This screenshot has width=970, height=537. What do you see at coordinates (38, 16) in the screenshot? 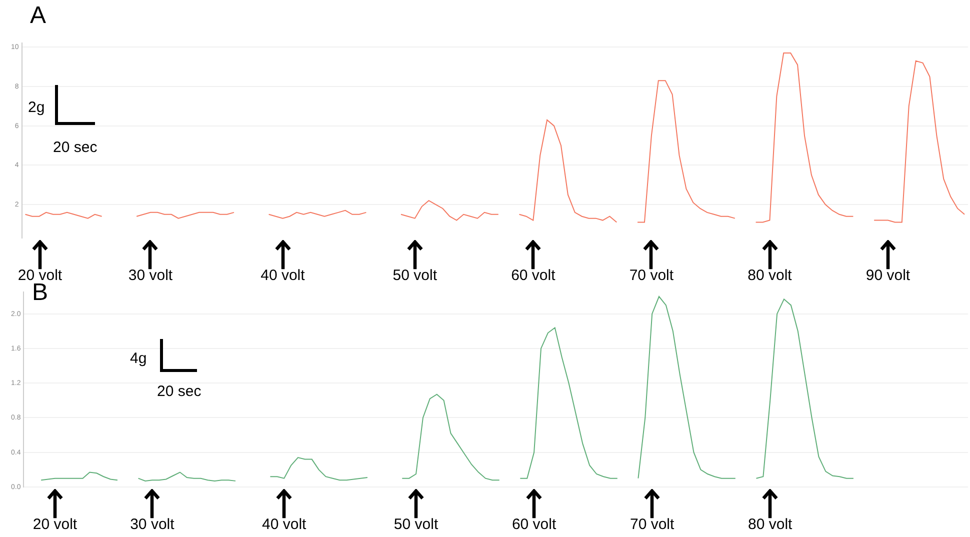
I see `chart-title: A` at bounding box center [38, 16].